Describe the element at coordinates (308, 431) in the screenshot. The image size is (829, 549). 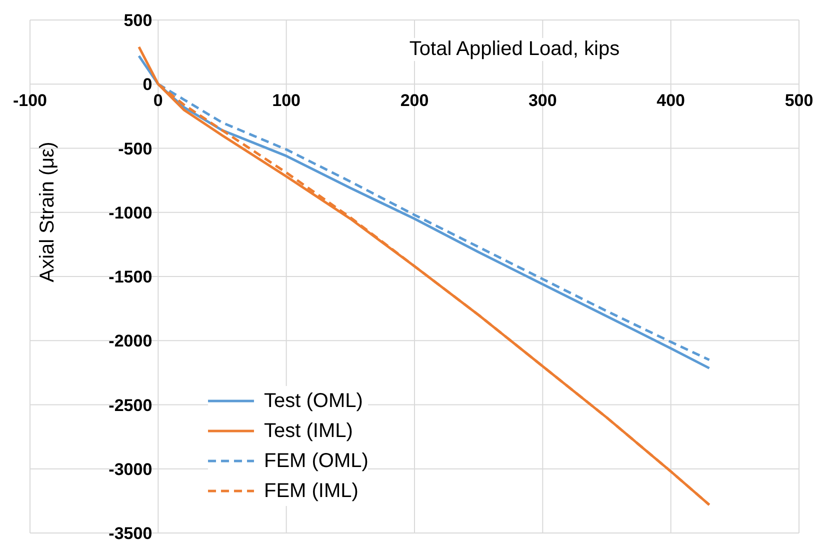
I see `legend-label: Test (IML)` at that location.